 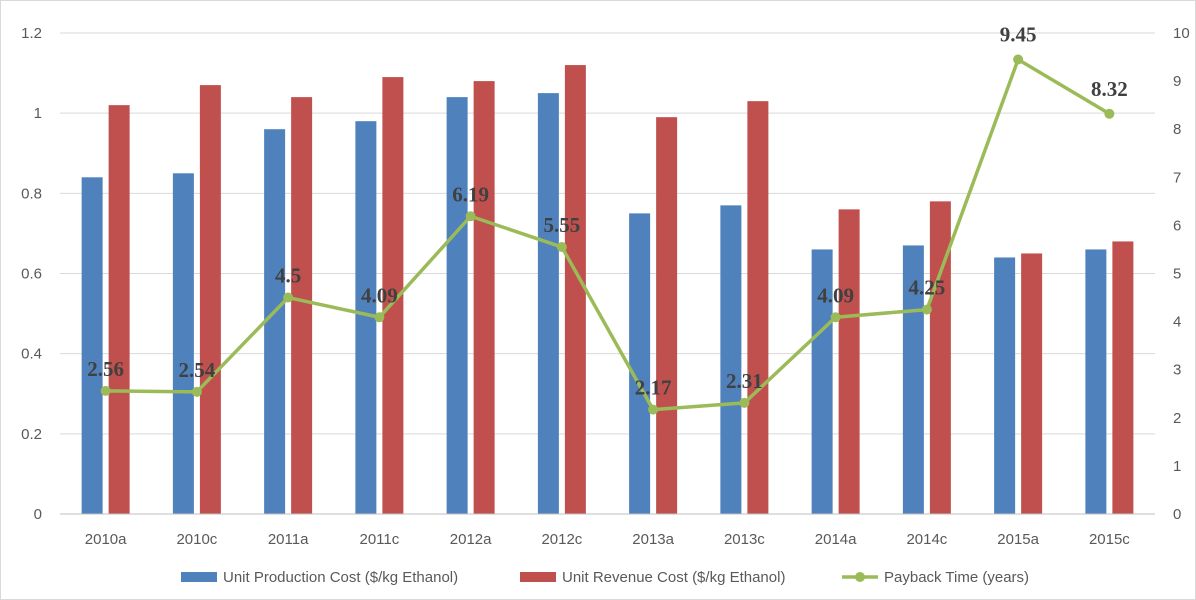 I want to click on y-right-tick-label: 6, so click(x=1177, y=225).